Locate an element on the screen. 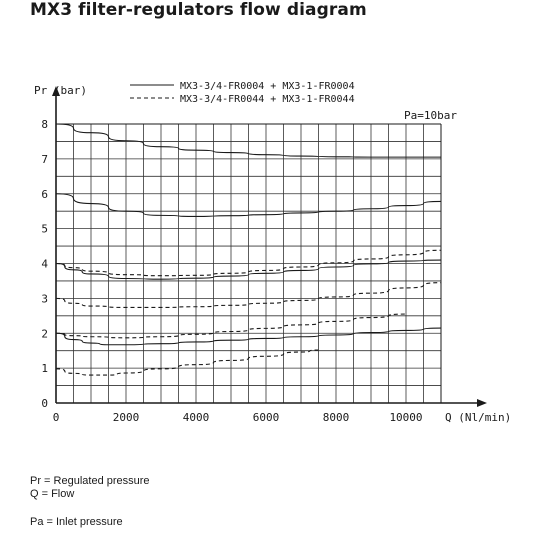 Image resolution: width=540 pixels, height=540 pixels. legend-label: MX3-3/4-FR0004 + MX3-1-FR0004 is located at coordinates (267, 86).